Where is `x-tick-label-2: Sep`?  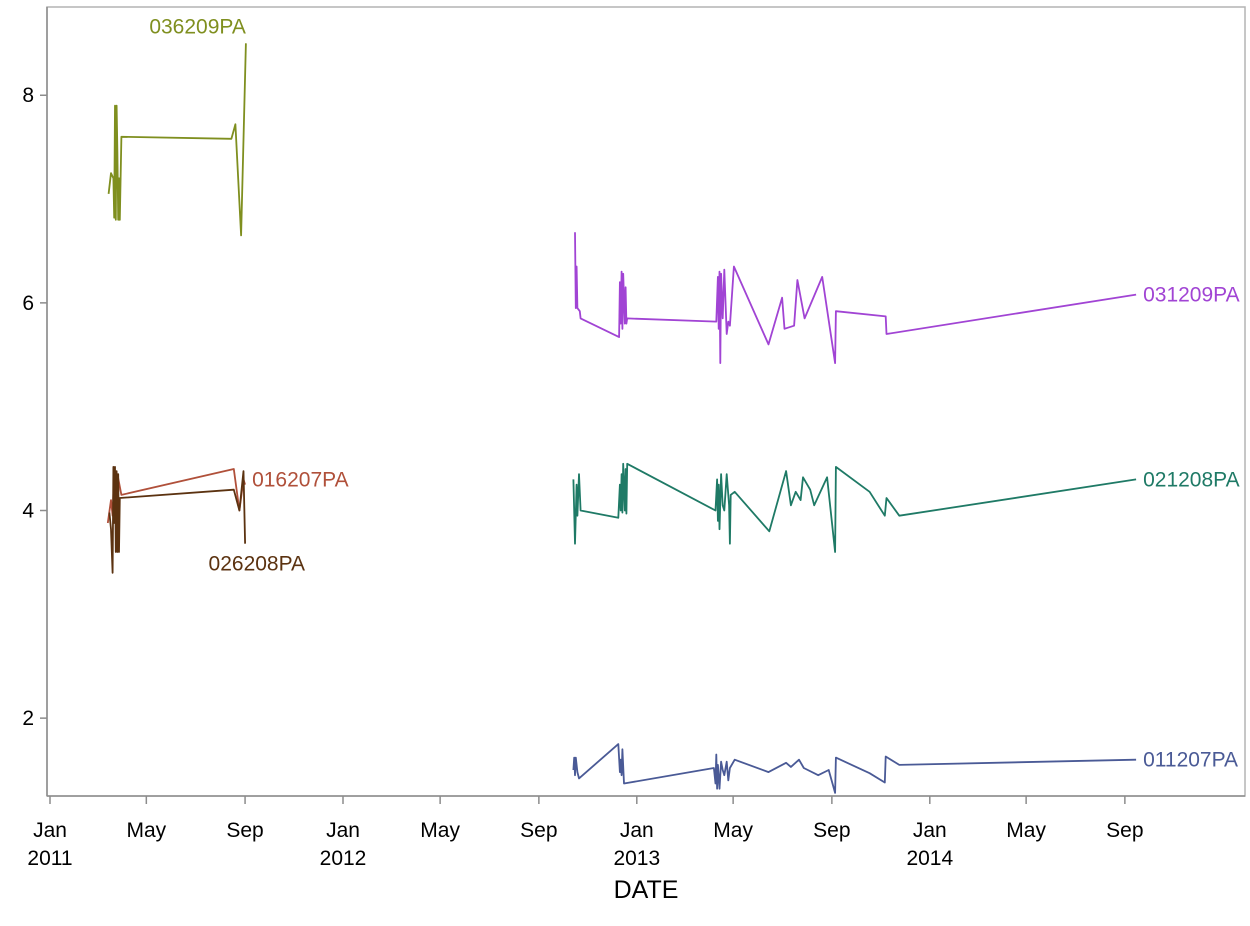 x-tick-label-2: Sep is located at coordinates (244, 830).